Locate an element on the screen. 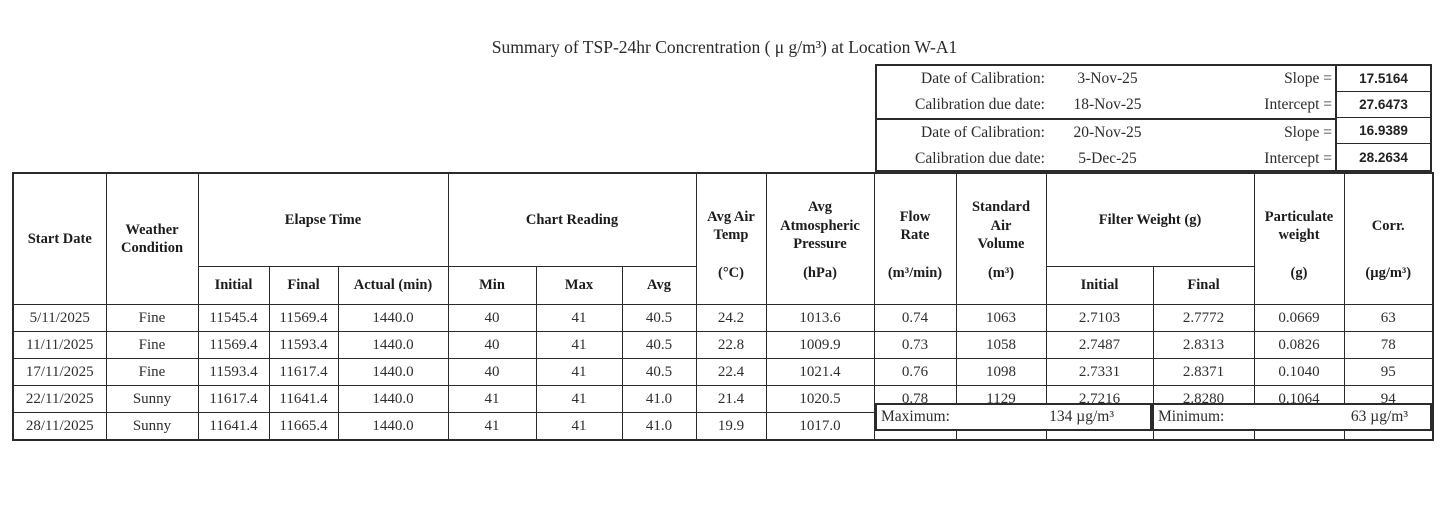  data-cell: 19.9 is located at coordinates (731, 426).